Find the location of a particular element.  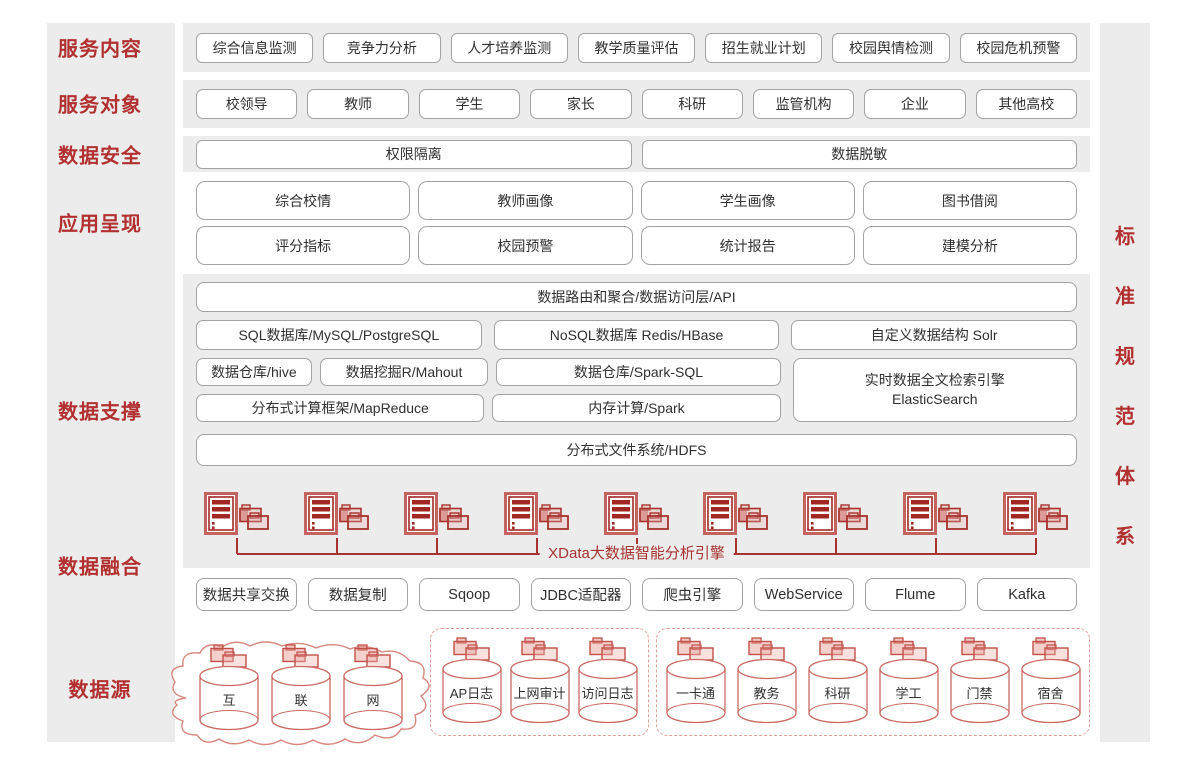

app-item: 评分指标 is located at coordinates (303, 245).